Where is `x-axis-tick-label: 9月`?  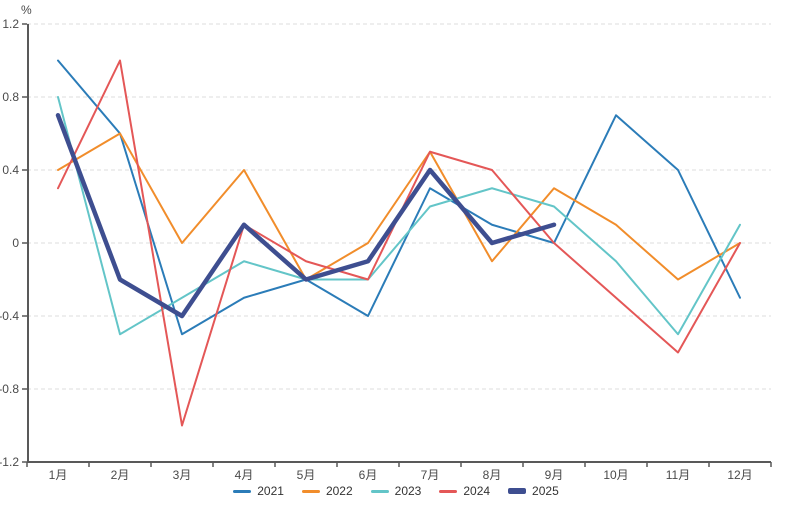 x-axis-tick-label: 9月 is located at coordinates (554, 475).